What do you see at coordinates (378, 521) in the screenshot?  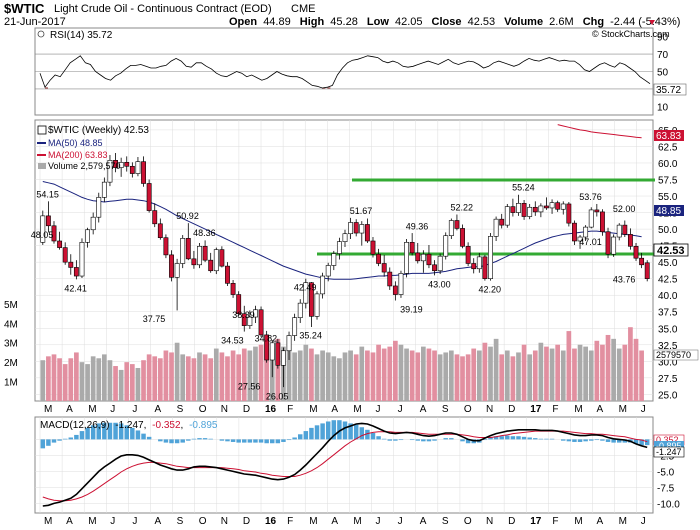 I see `macd-month-label: J` at bounding box center [378, 521].